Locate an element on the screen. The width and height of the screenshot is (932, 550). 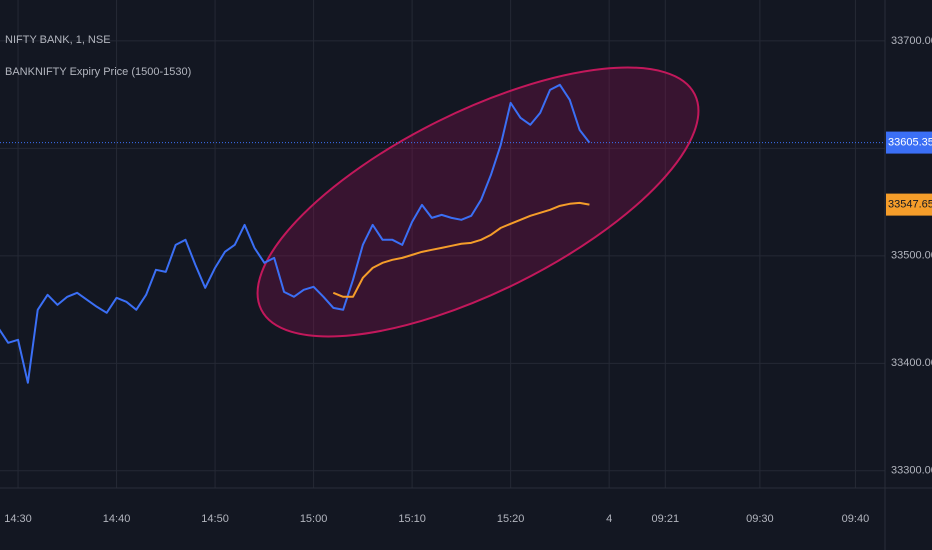
x-tick-label: 09:40 is located at coordinates (856, 519).